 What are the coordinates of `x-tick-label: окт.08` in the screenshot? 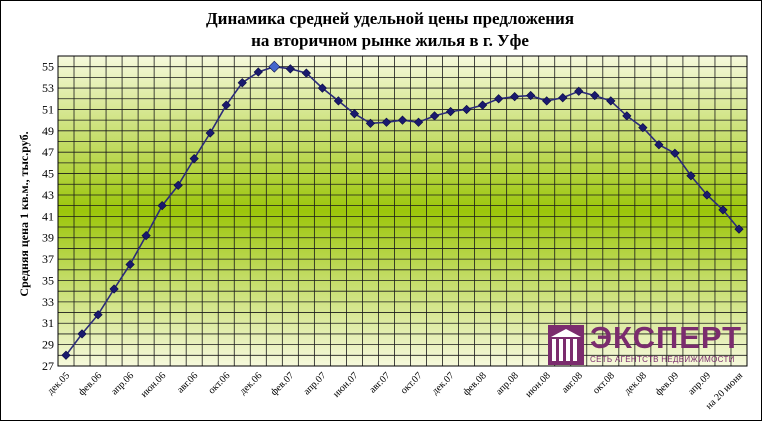 It's located at (604, 383).